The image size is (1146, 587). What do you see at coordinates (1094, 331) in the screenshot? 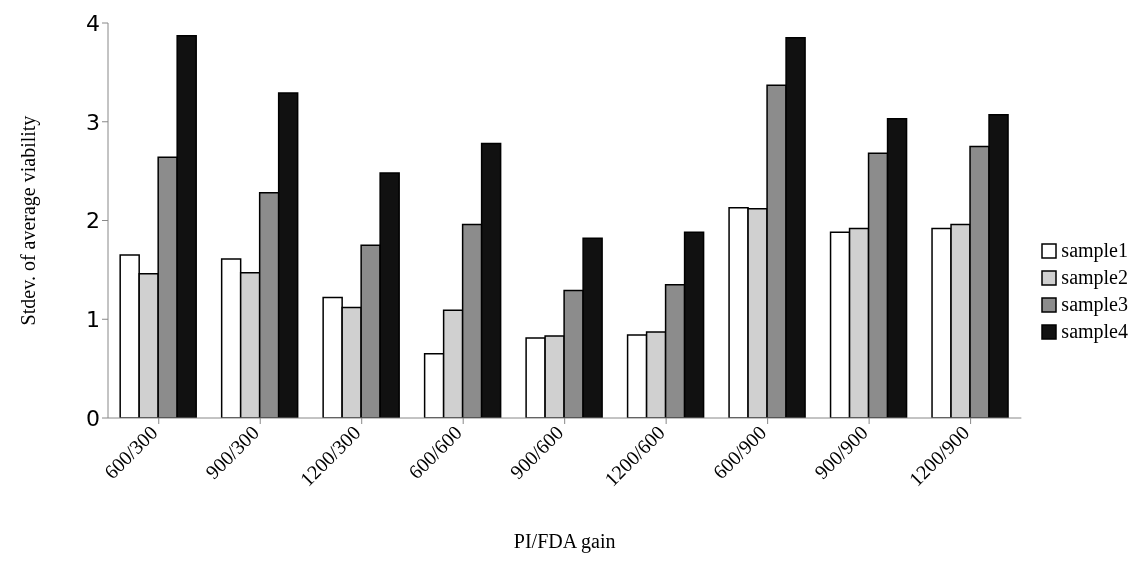
I see `legend-label: sample4` at bounding box center [1094, 331].